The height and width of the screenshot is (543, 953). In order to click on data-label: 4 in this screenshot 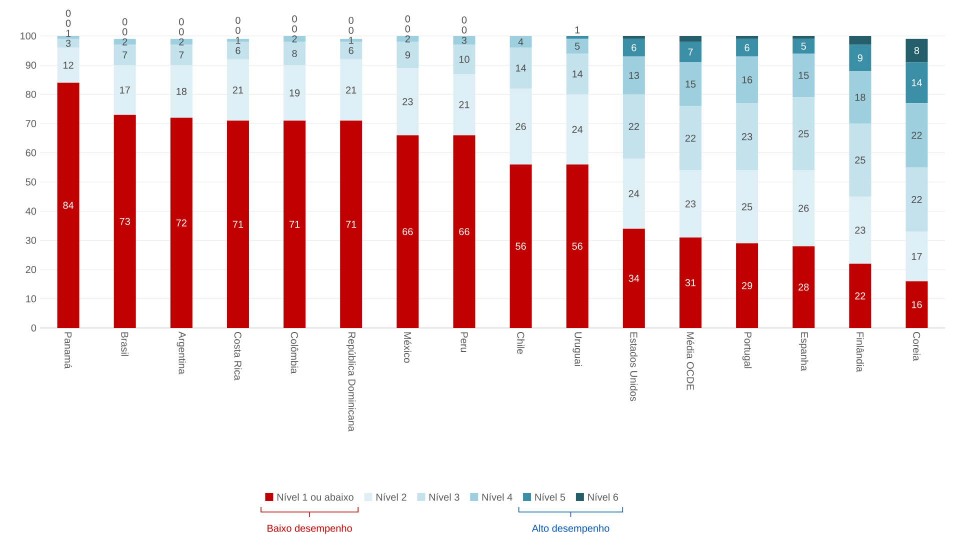, I will do `click(521, 42)`.